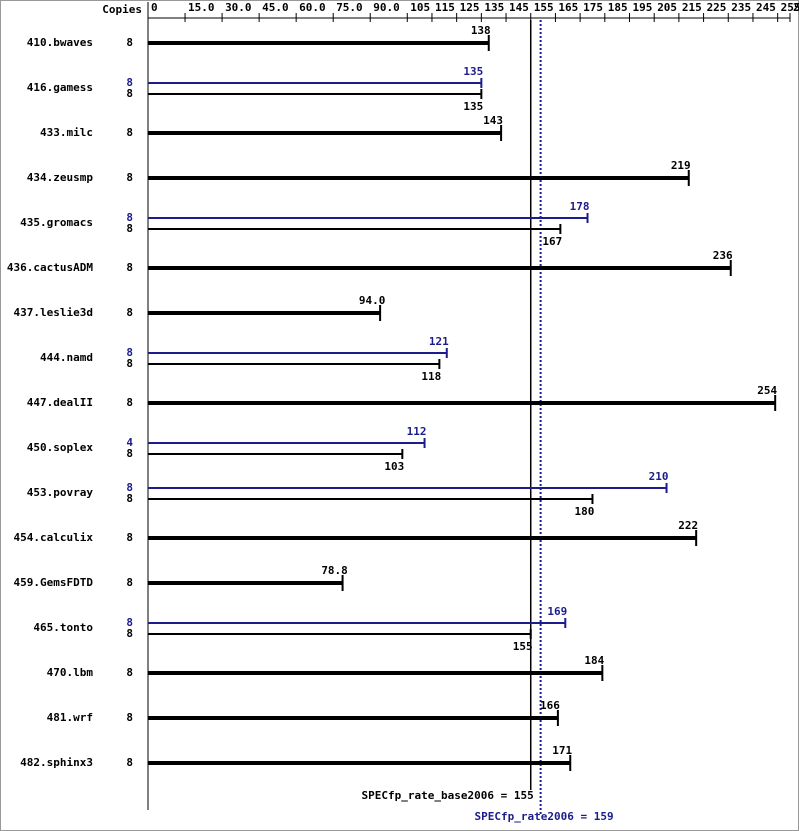 Image resolution: width=799 pixels, height=831 pixels. Describe the element at coordinates (60, 447) in the screenshot. I see `category-label: 450.soplex` at that location.